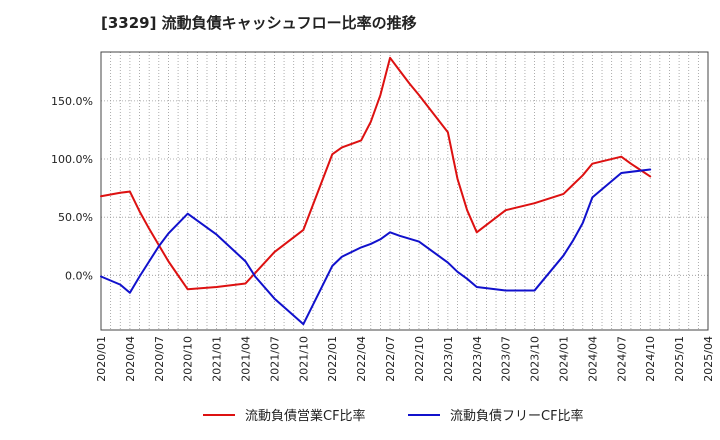  I want to click on y-tick-label: 0.0%, so click(79, 275).